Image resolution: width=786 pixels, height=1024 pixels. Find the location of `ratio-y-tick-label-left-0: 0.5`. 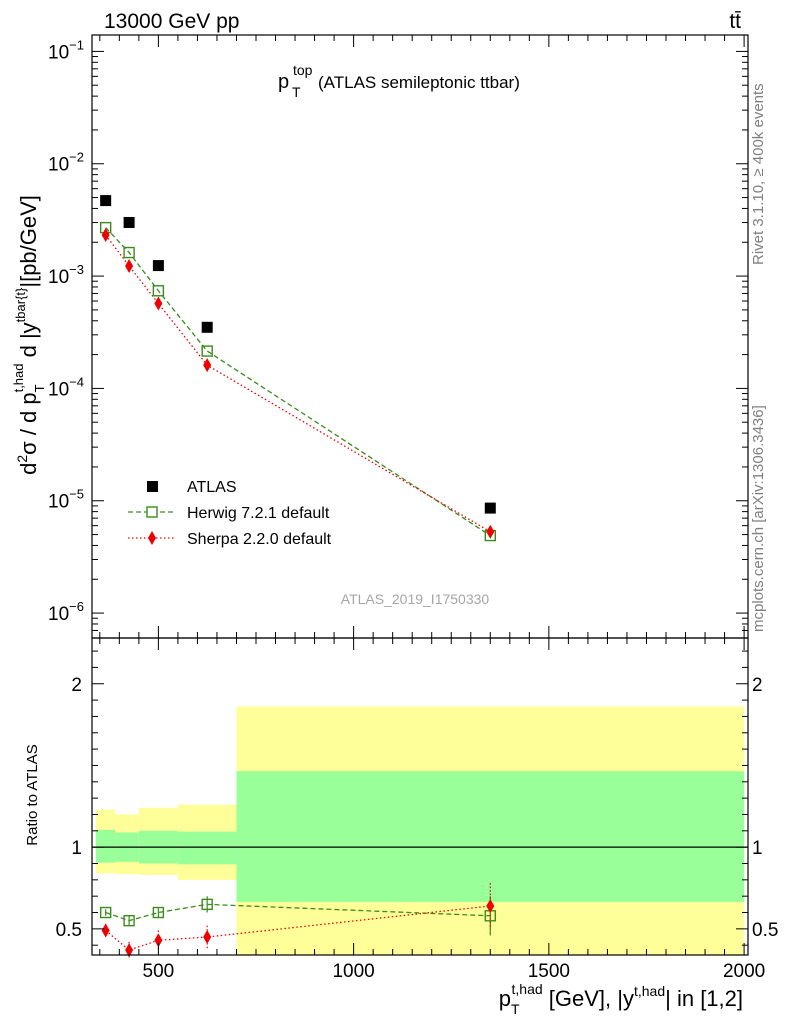

ratio-y-tick-label-left-0: 0.5 is located at coordinates (69, 930).